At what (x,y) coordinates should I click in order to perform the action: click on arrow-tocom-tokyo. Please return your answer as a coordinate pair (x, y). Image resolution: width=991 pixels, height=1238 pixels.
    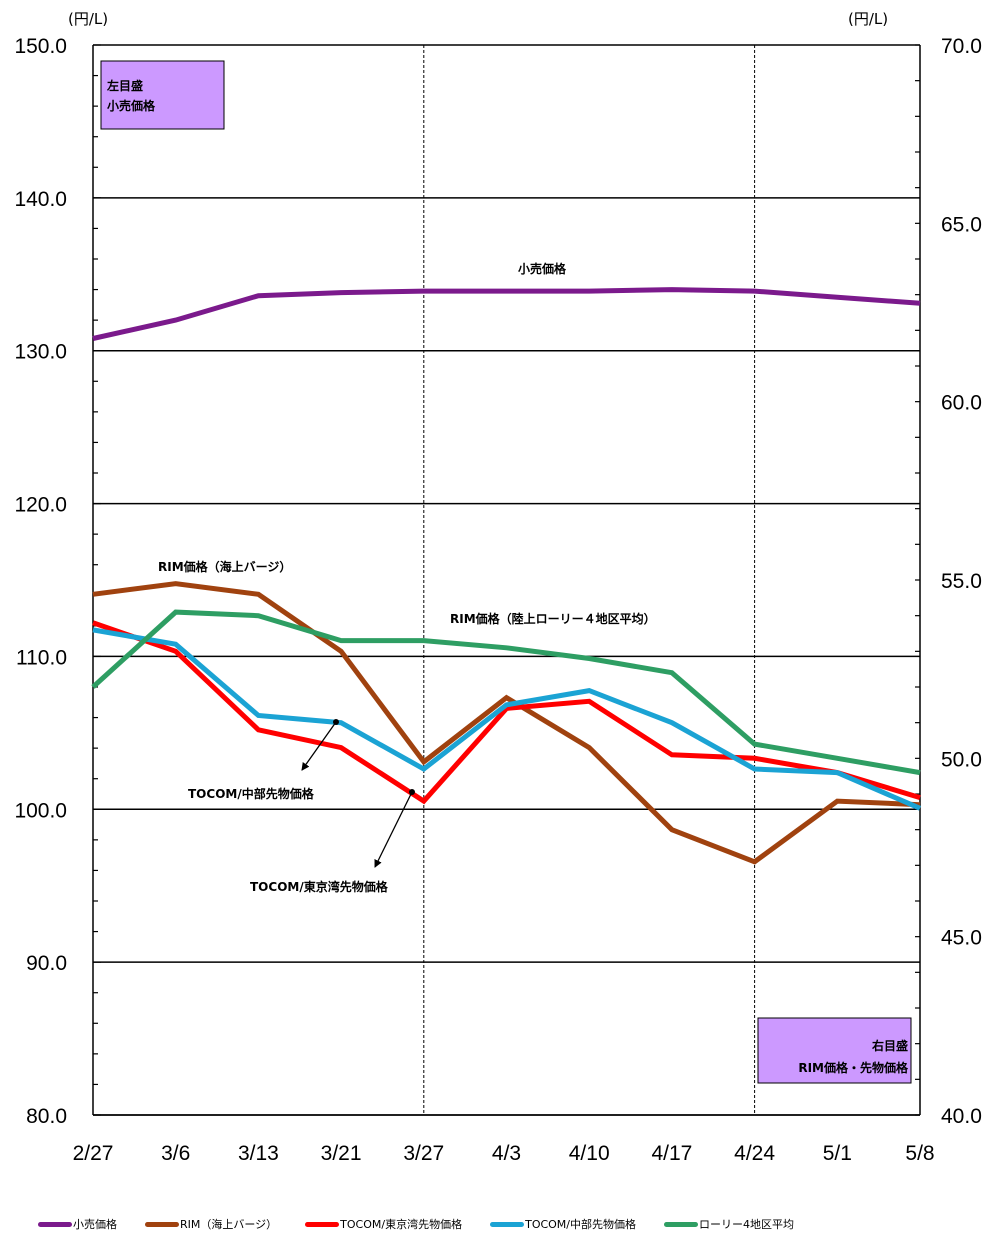
    Looking at the image, I should click on (393, 829).